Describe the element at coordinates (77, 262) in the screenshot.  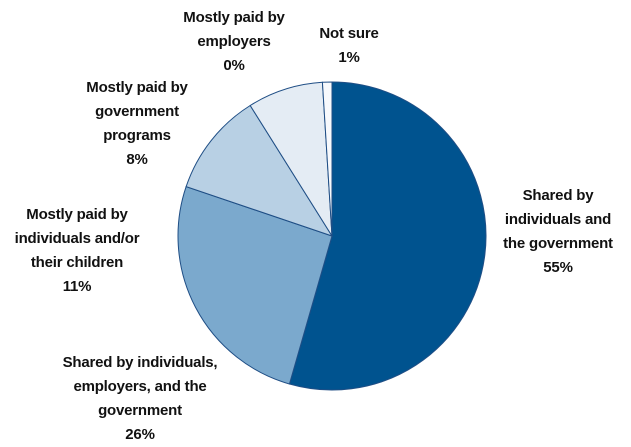
I see `slice-label-line: their children` at that location.